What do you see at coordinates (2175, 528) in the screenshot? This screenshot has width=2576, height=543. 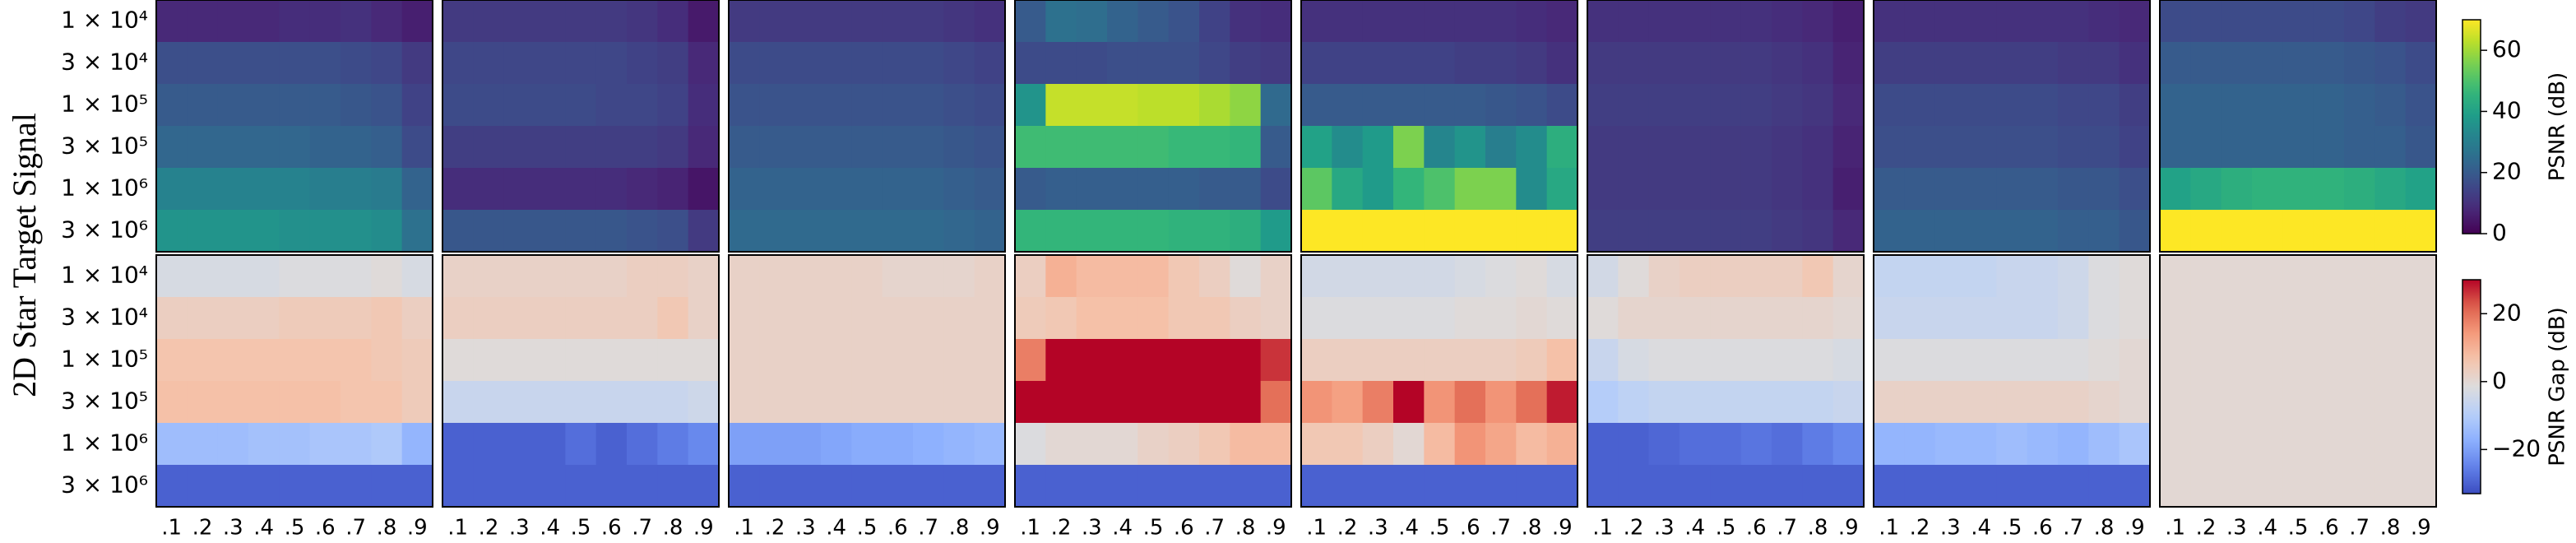 I see `x-tick-label: .1` at bounding box center [2175, 528].